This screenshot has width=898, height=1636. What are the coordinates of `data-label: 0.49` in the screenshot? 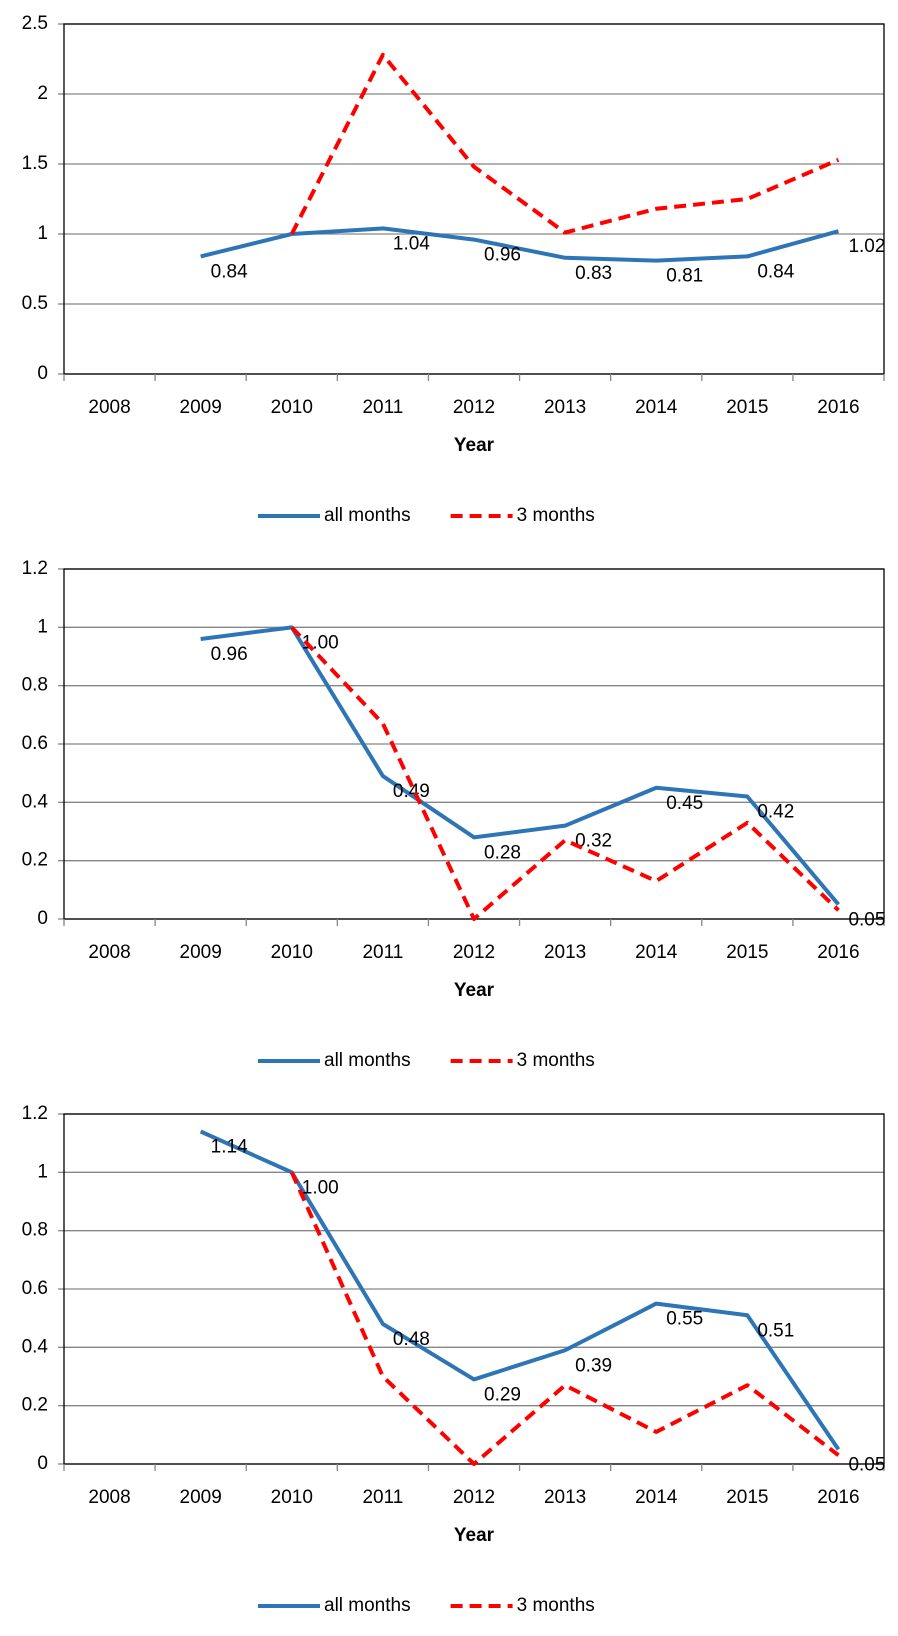 It's located at (411, 791).